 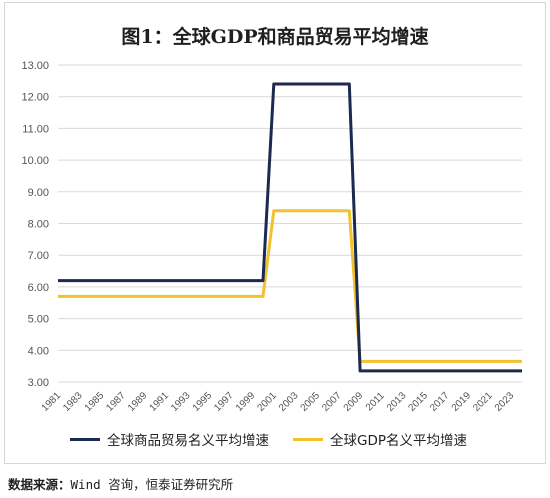 I want to click on x-tick: 1981, so click(x=52, y=402).